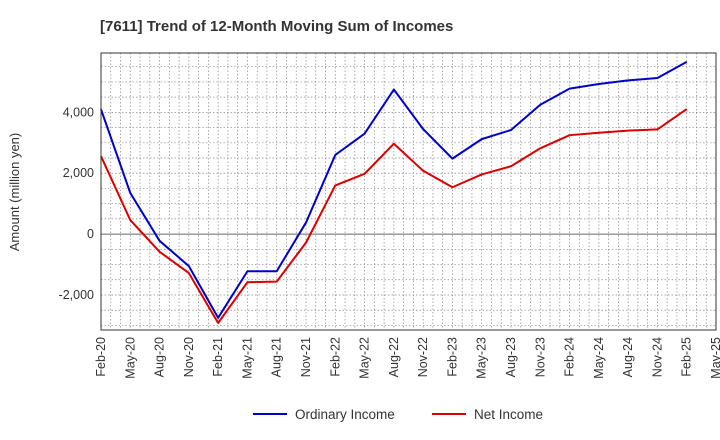 Image resolution: width=720 pixels, height=440 pixels. I want to click on x-tick-label: Aug-24, so click(628, 357).